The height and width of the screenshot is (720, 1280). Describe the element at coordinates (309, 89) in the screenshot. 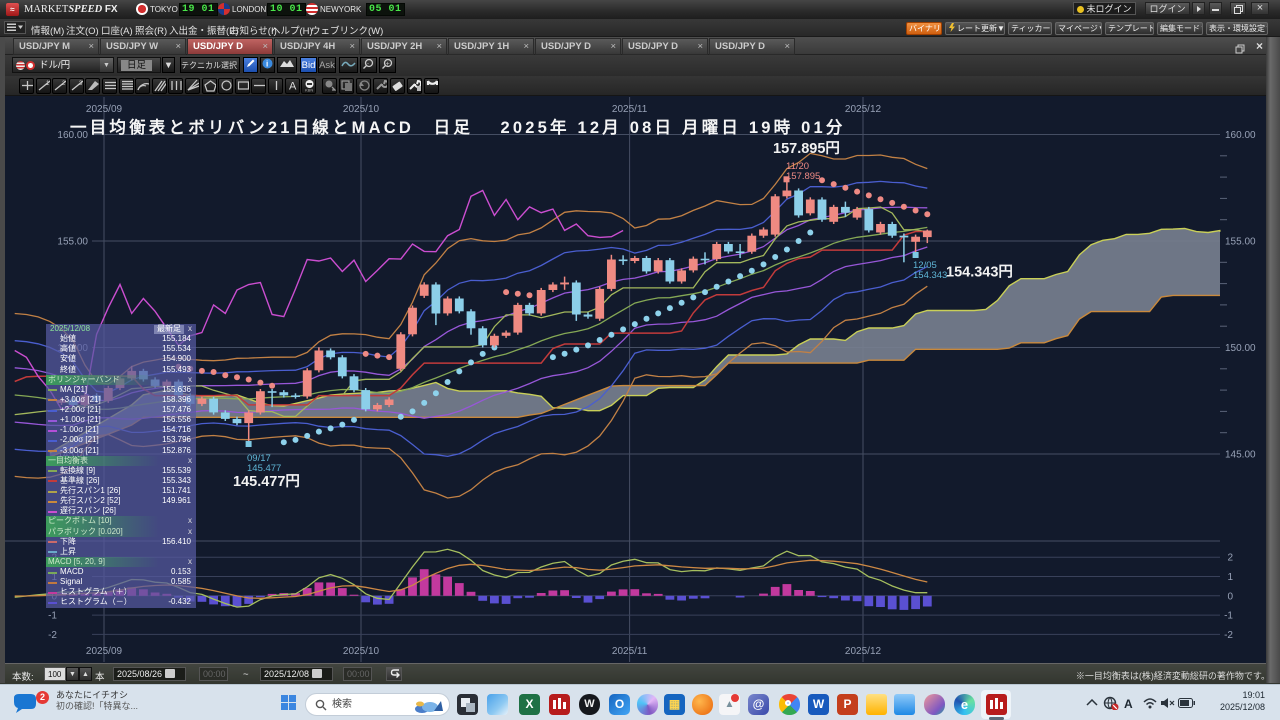

I see `svg-text: KBN` at that location.